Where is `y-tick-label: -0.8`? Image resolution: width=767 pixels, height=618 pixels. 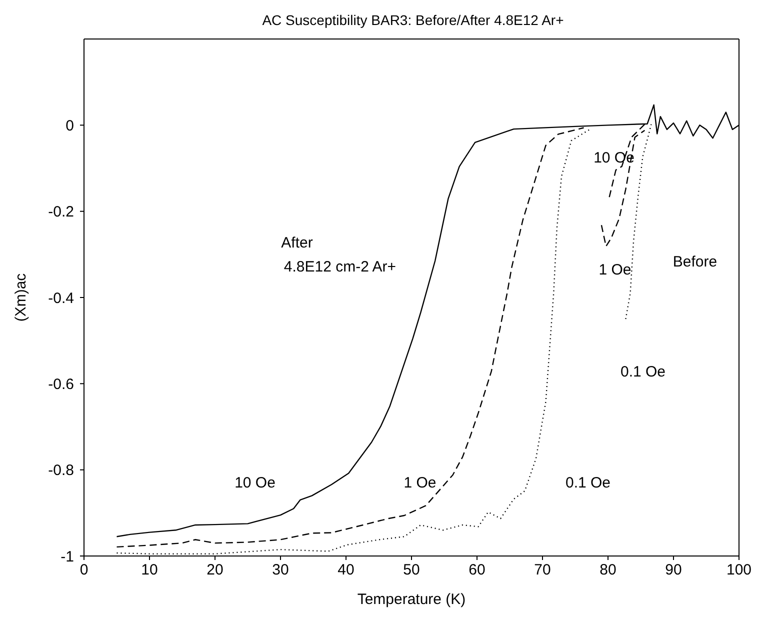
y-tick-label: -0.8 is located at coordinates (61, 471).